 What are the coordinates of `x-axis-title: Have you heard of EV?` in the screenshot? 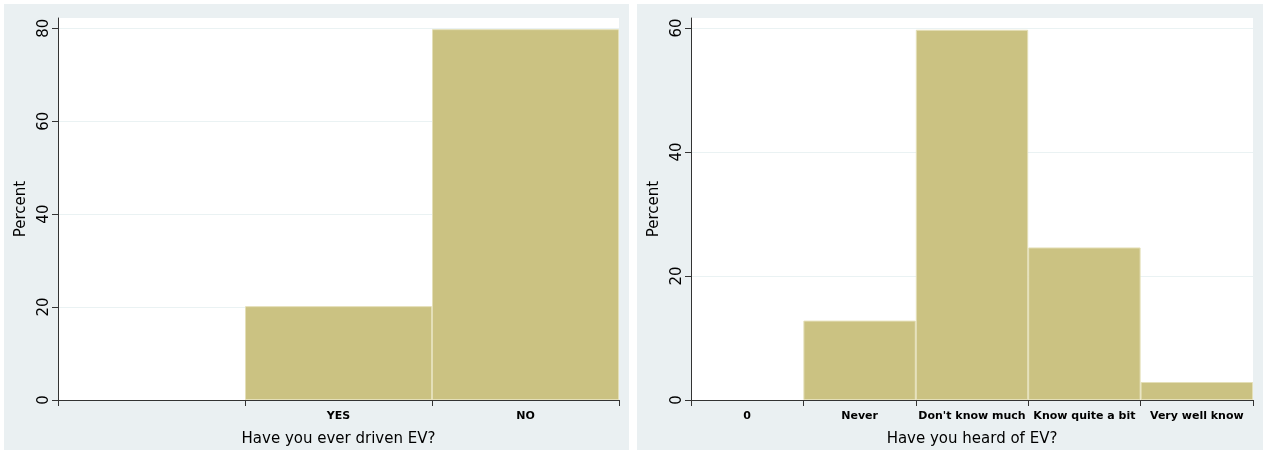 It's located at (972, 437).